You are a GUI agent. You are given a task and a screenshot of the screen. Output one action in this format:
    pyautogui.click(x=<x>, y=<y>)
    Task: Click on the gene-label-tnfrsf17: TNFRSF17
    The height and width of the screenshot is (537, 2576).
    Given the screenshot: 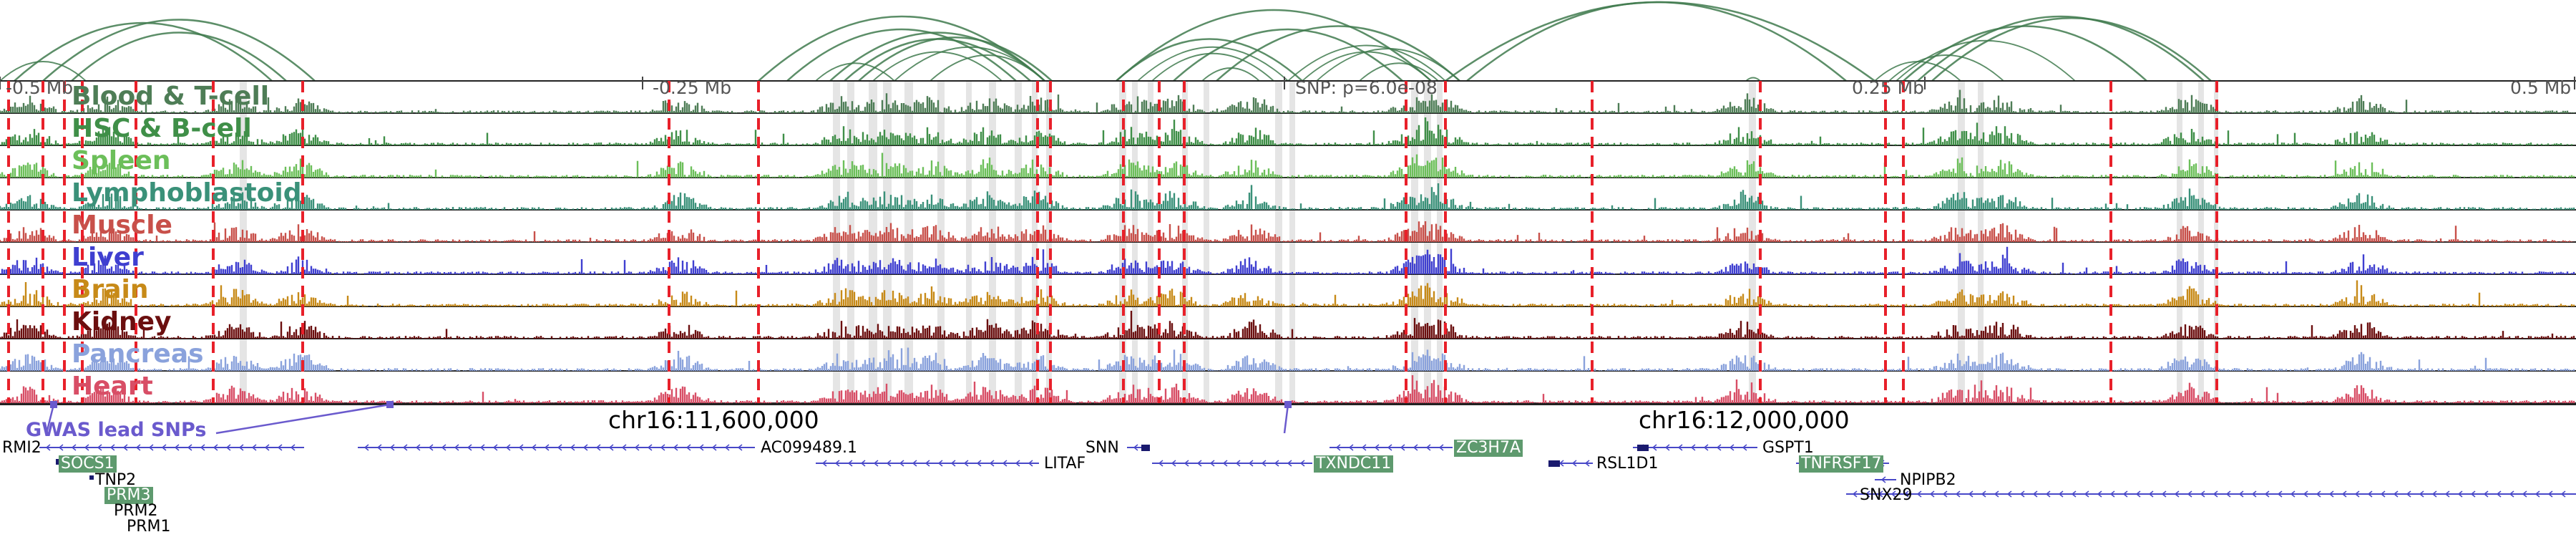 What is the action you would take?
    pyautogui.click(x=1841, y=464)
    